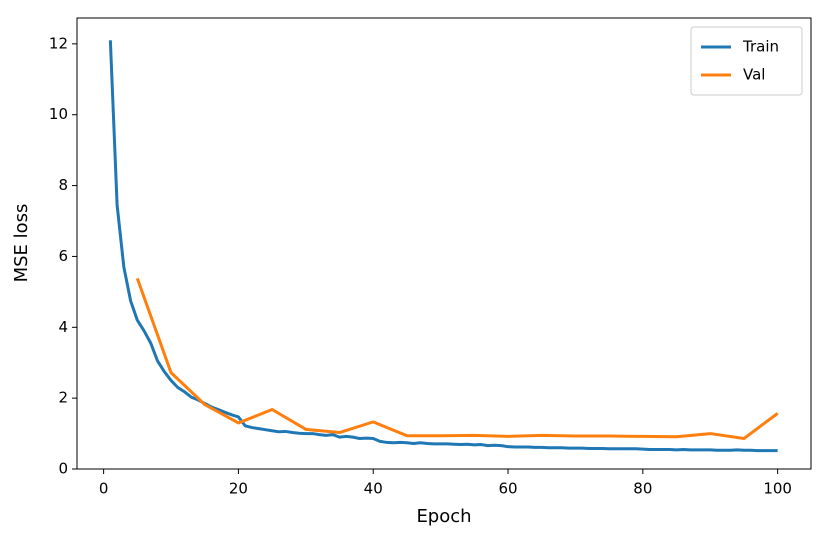 The height and width of the screenshot is (545, 831). What do you see at coordinates (777, 489) in the screenshot?
I see `x-tick-label: 100` at bounding box center [777, 489].